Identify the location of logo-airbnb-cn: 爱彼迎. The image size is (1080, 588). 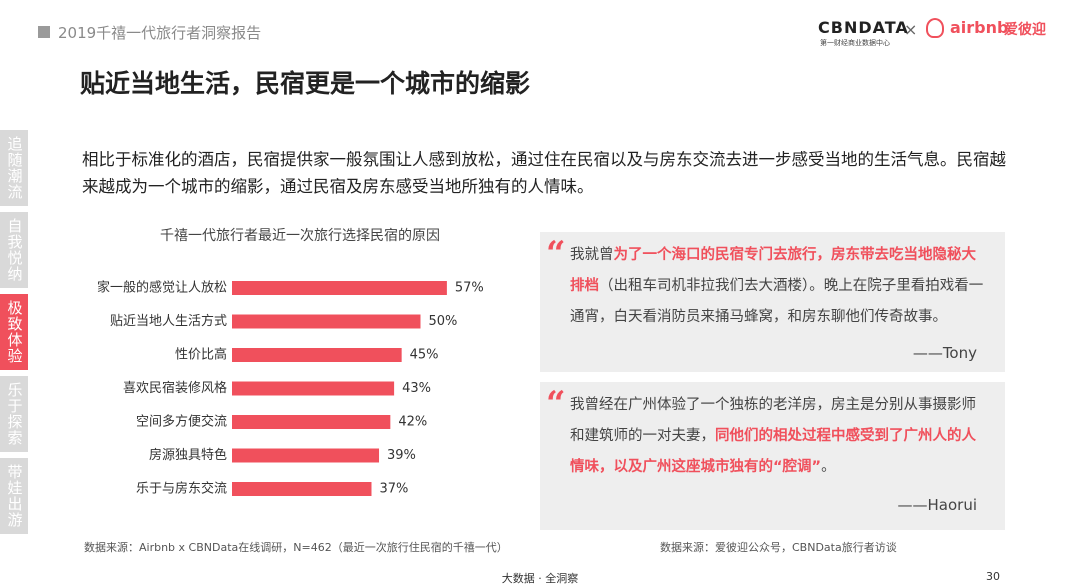
(1025, 30).